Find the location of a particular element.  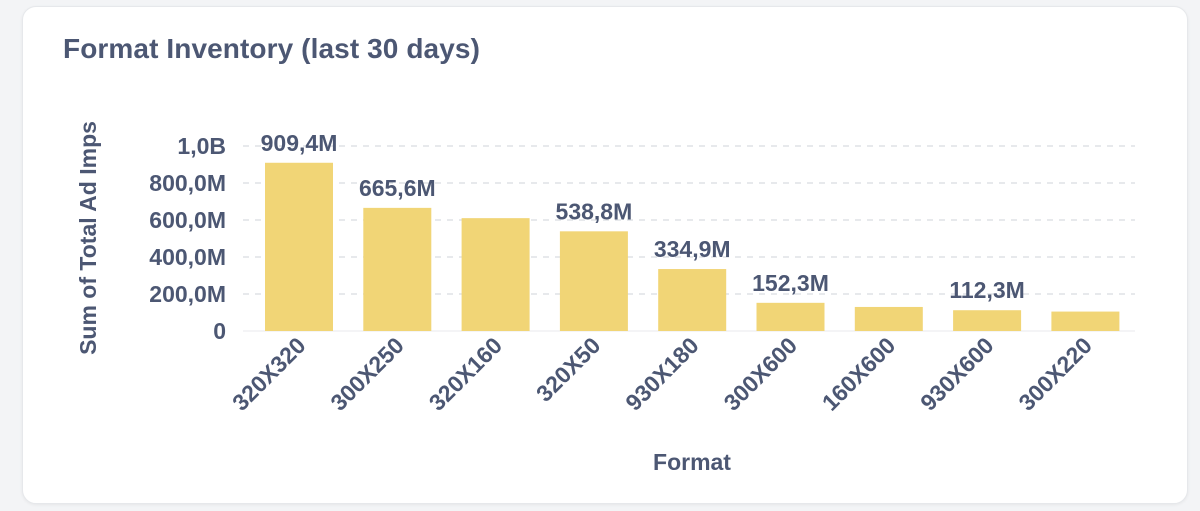

y-tick-label: 600,0M is located at coordinates (187, 220).